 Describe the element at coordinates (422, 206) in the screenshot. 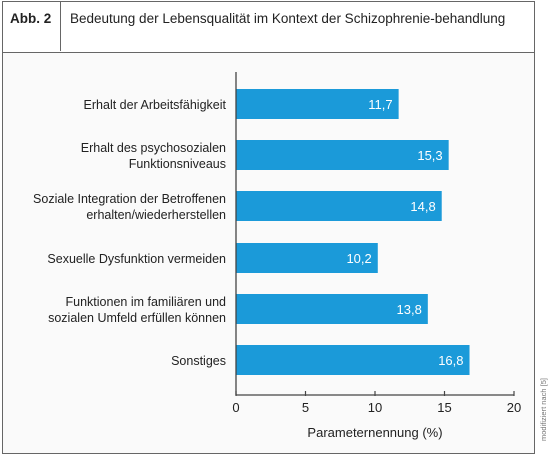

I see `bar-value-label: 14,8` at that location.